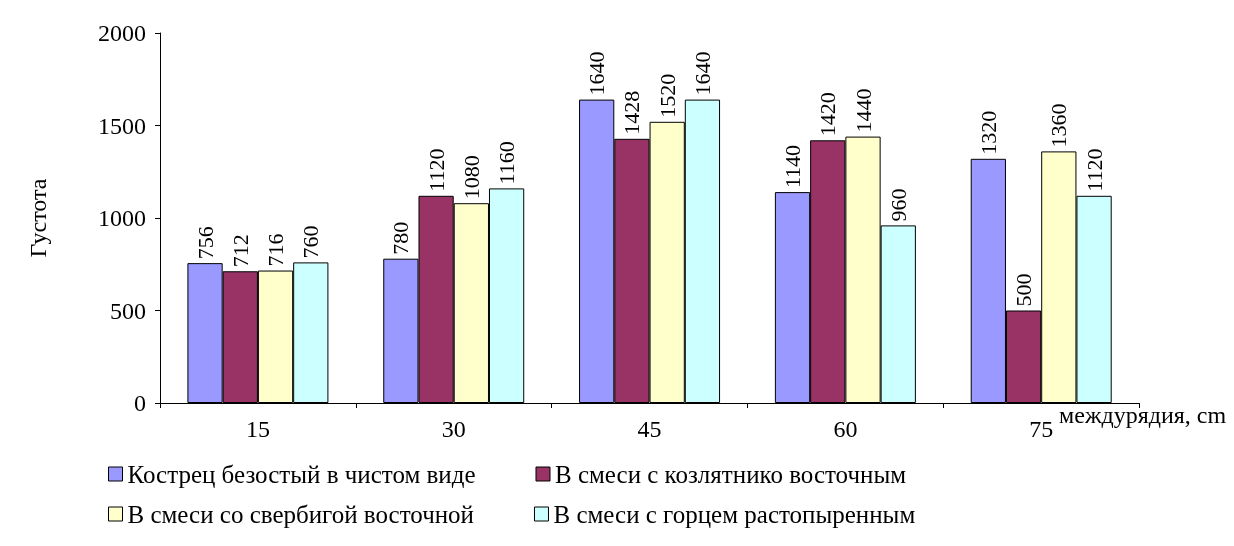 This screenshot has width=1234, height=546. Describe the element at coordinates (140, 403) in the screenshot. I see `y-tick-label: 0` at that location.